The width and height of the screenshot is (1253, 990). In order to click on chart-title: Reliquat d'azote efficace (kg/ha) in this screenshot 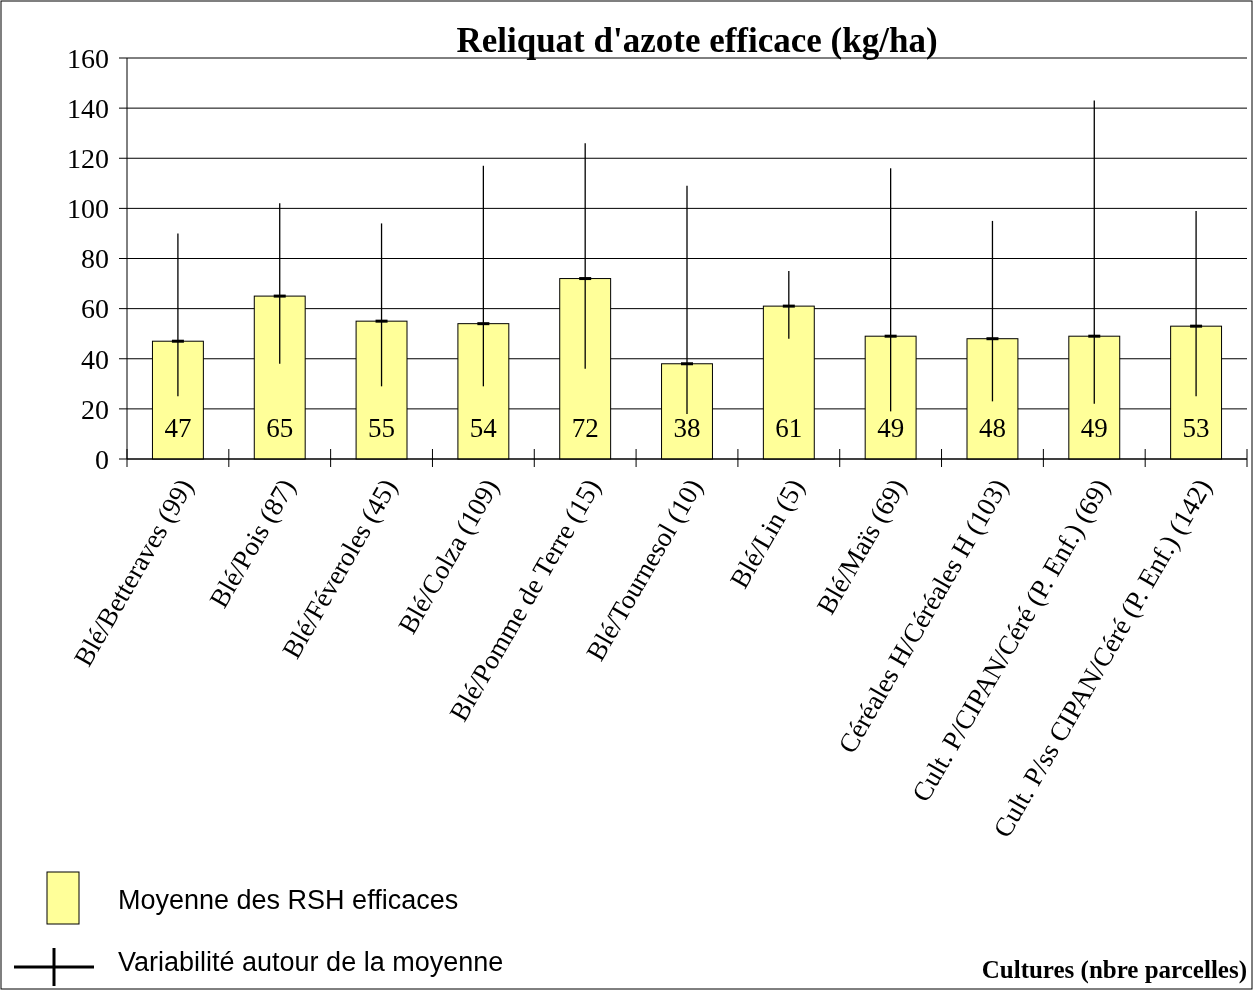, I will do `click(697, 40)`.